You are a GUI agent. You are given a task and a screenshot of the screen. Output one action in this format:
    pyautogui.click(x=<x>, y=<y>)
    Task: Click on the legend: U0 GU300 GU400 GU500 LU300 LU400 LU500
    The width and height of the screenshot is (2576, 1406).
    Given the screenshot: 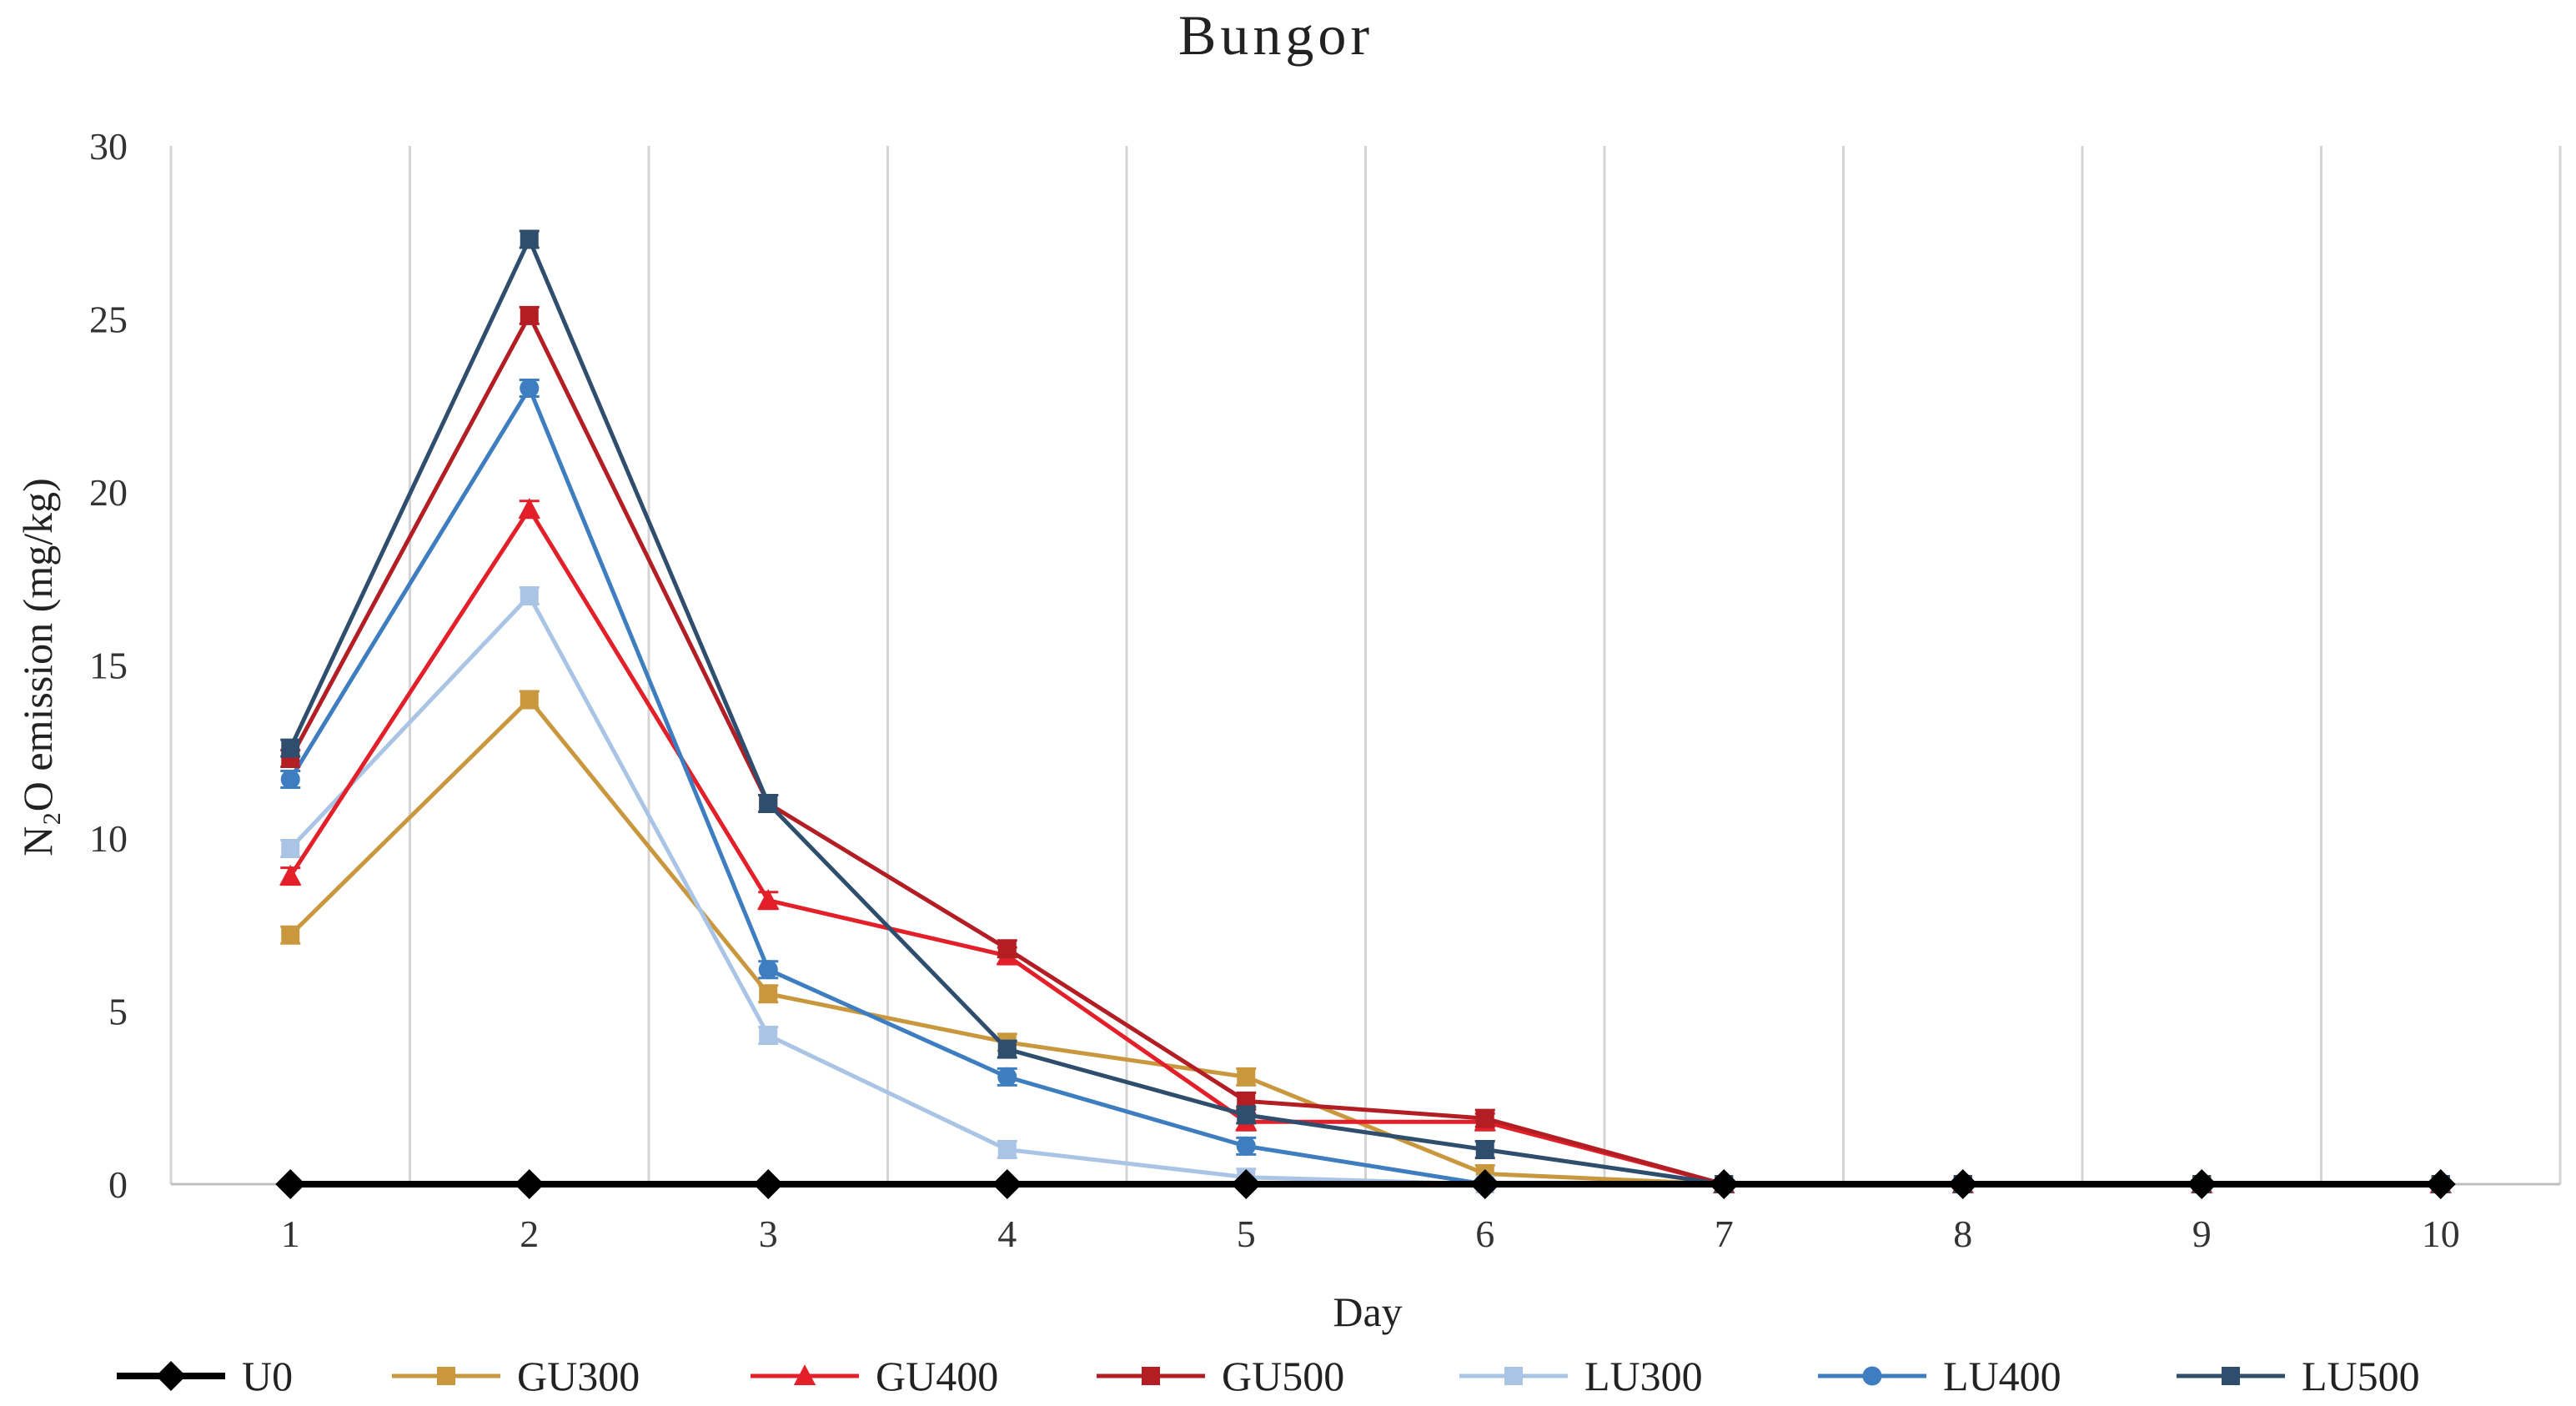 What is the action you would take?
    pyautogui.click(x=1268, y=1376)
    